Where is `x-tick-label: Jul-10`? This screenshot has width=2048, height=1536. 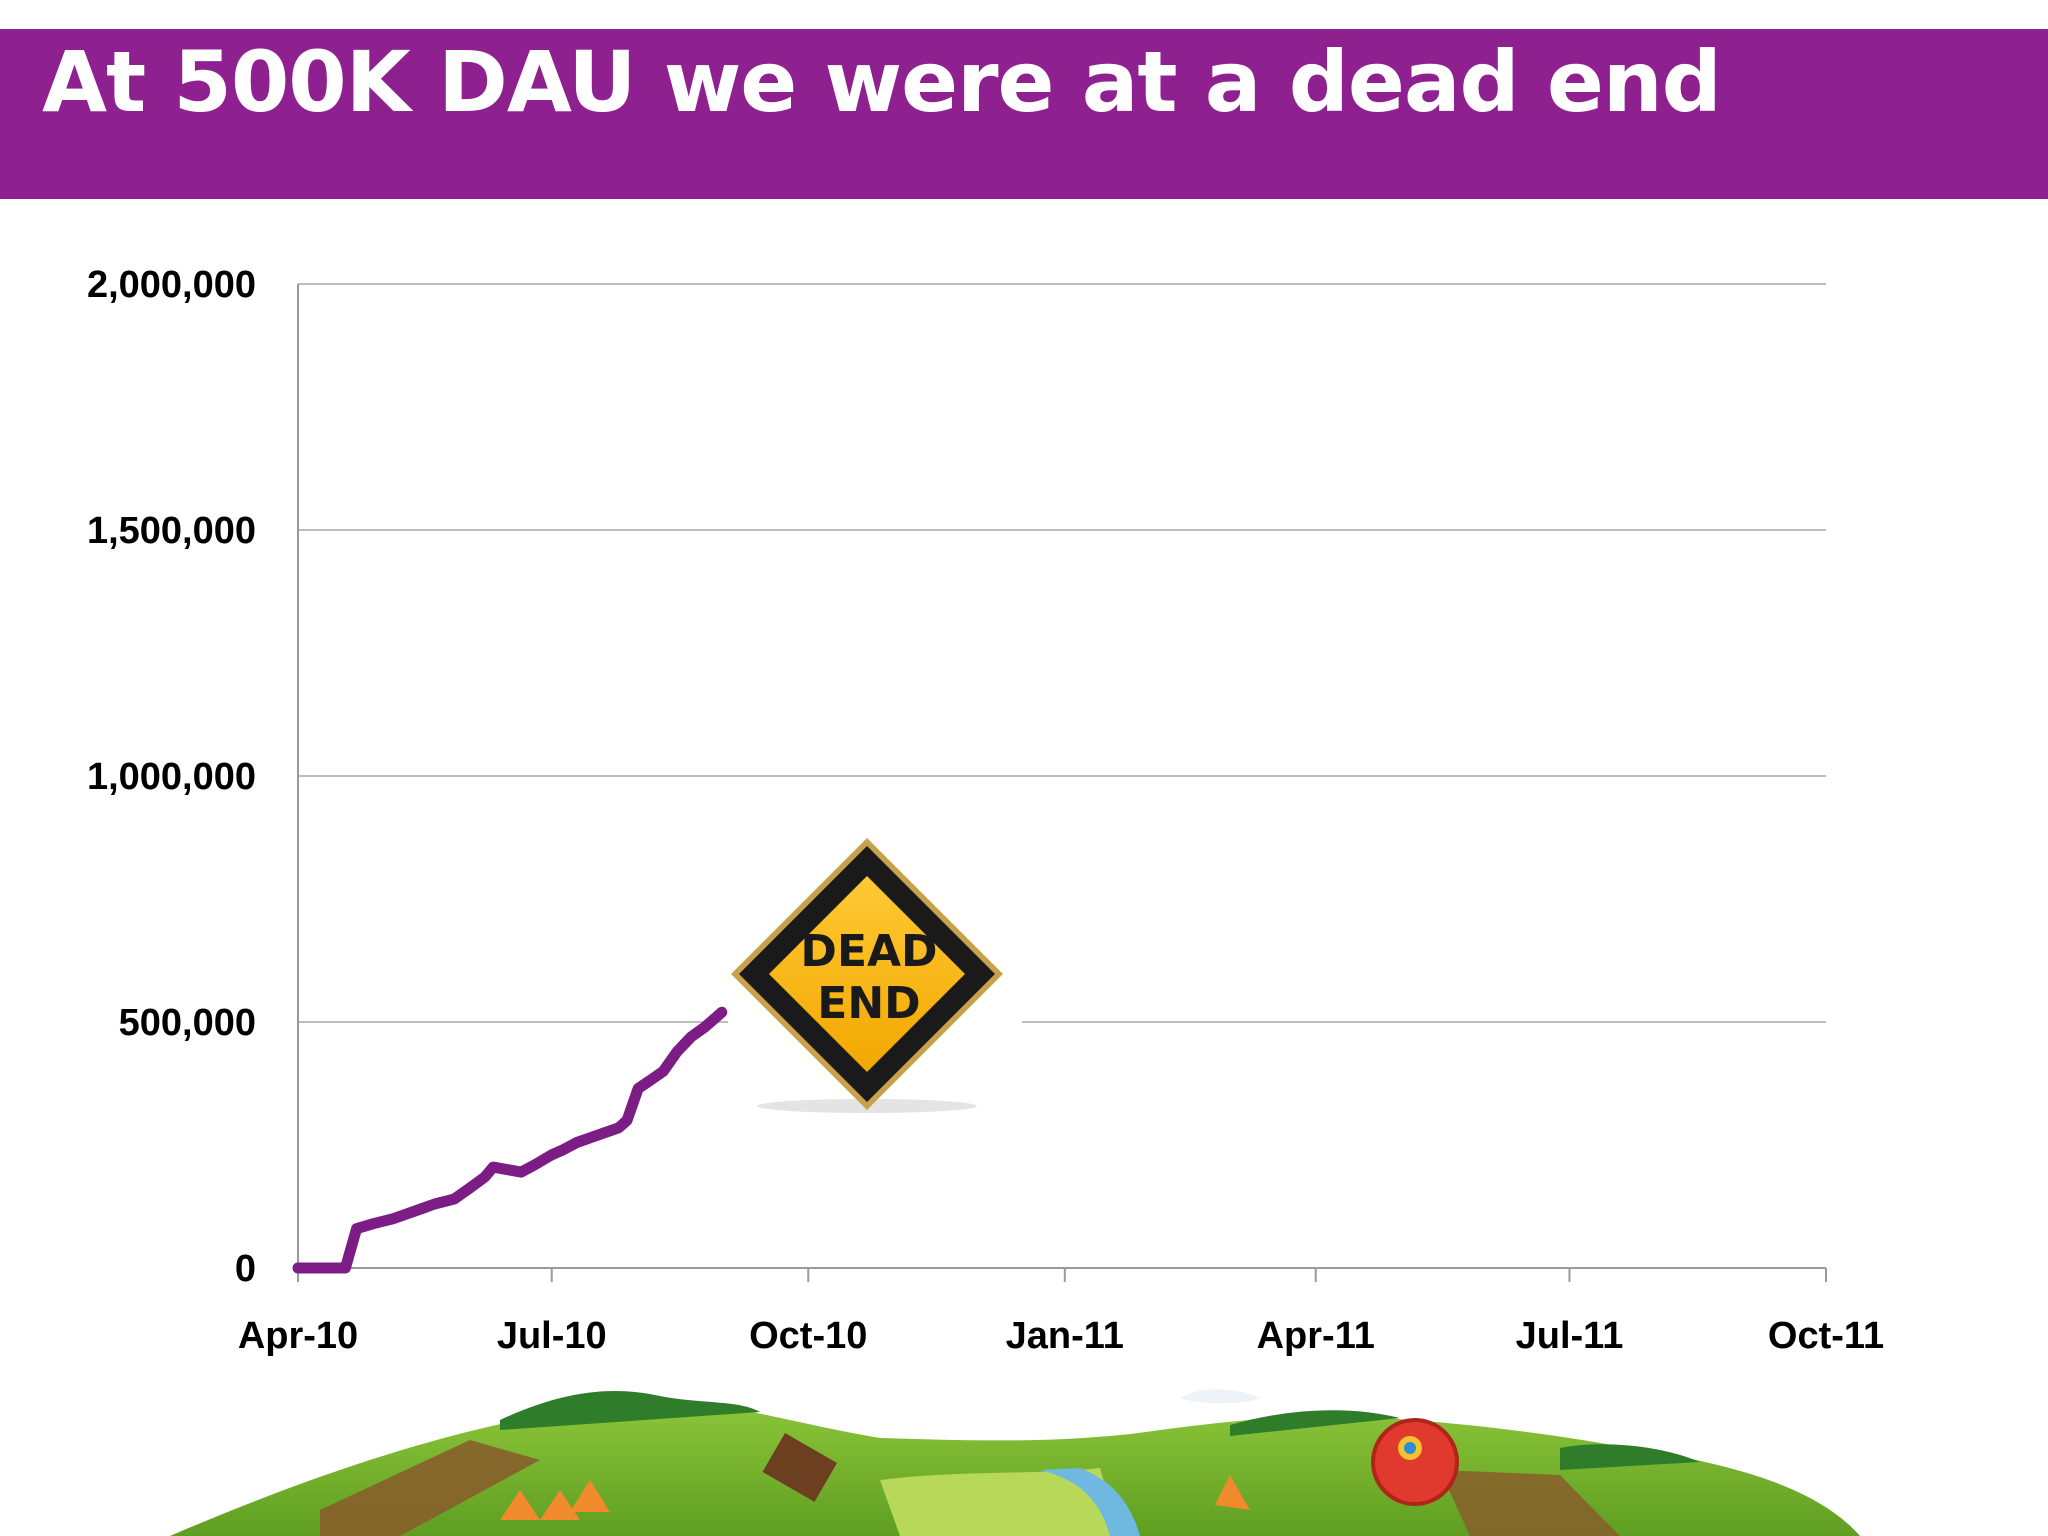 x-tick-label: Jul-10 is located at coordinates (552, 1336).